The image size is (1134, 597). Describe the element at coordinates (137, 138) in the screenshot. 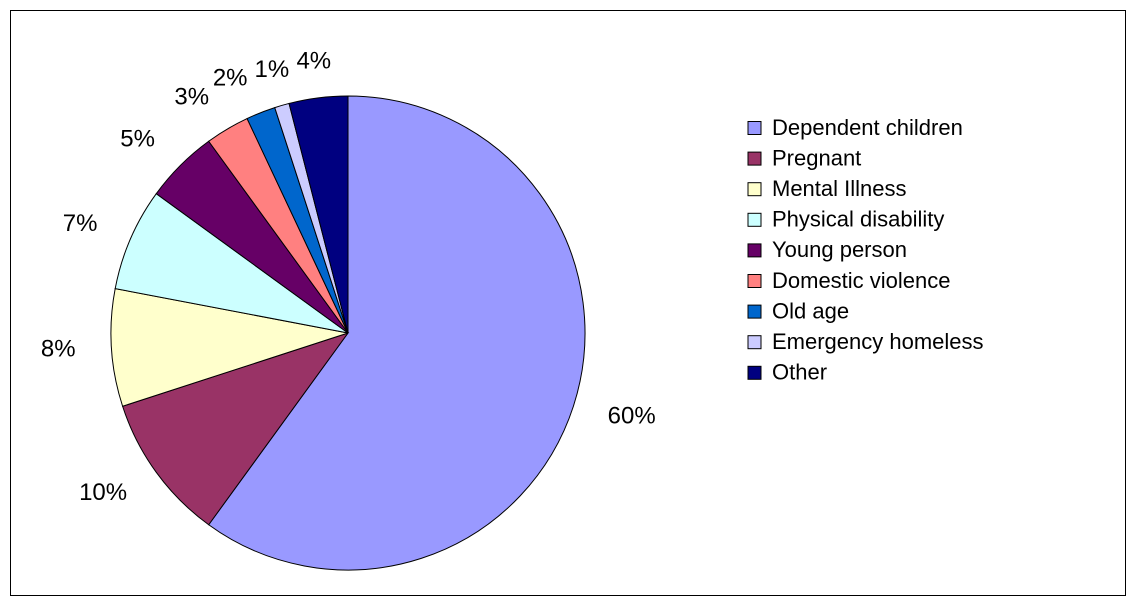

I see `data-label: 5%` at that location.